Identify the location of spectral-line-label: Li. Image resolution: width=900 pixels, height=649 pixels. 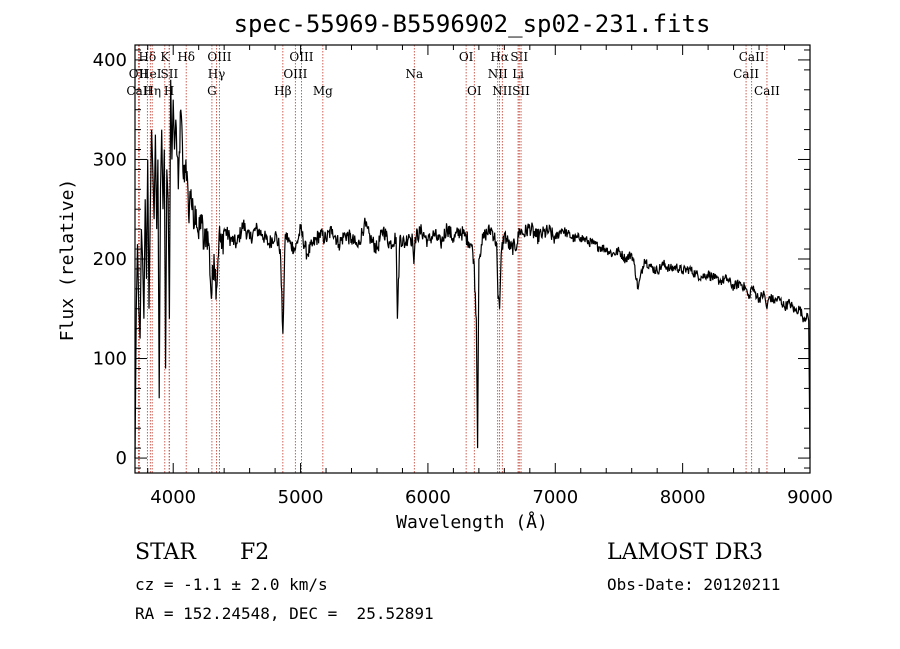
(518, 74).